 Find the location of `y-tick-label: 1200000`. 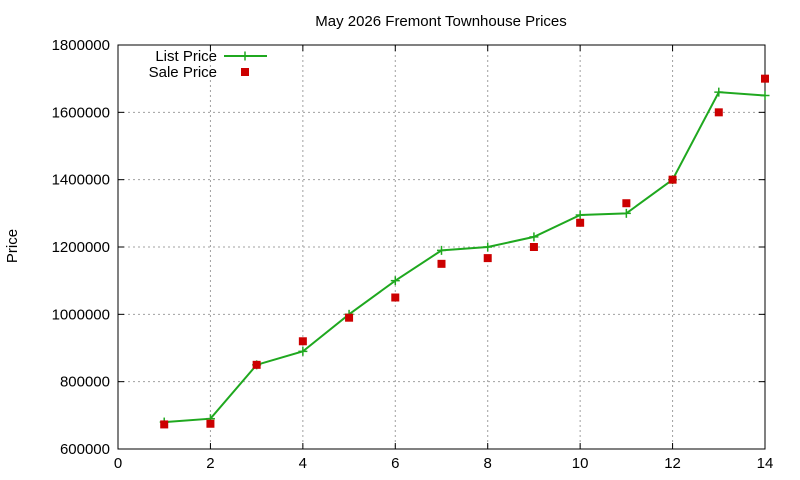

y-tick-label: 1200000 is located at coordinates (81, 247).